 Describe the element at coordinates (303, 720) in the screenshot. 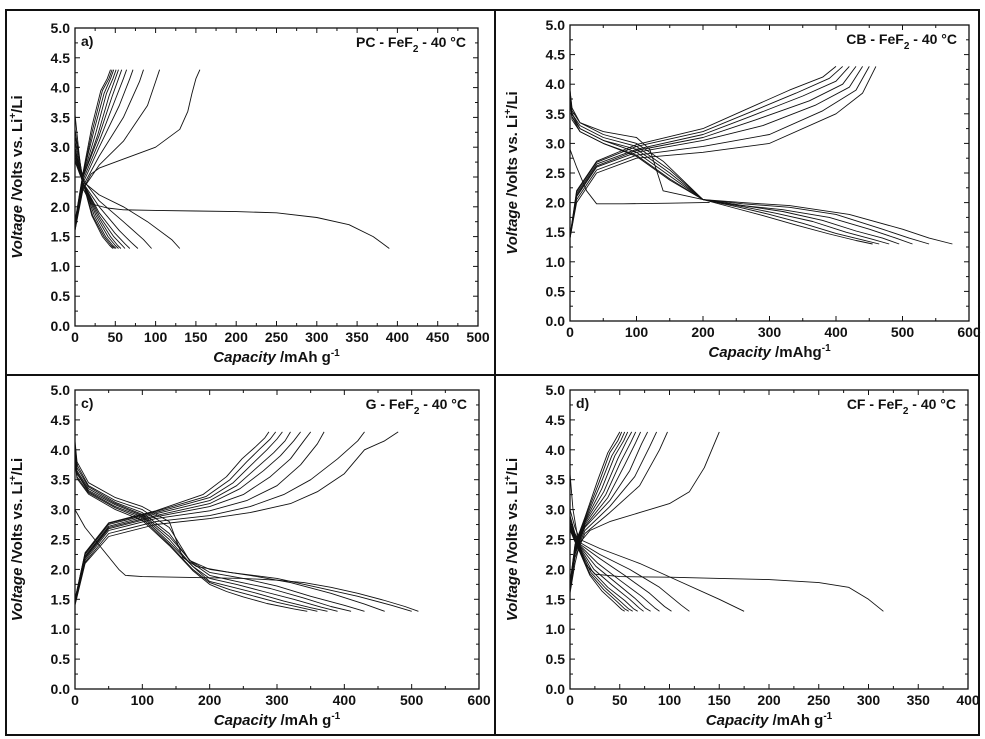

I see `x-axis-label-unit-c: /mAh g` at that location.